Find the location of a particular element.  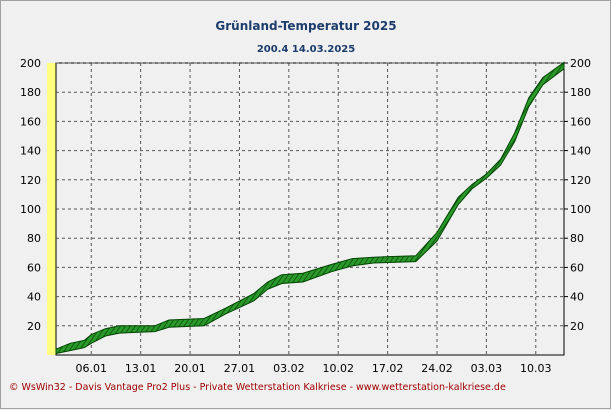

y-tick-label-right: 200 is located at coordinates (580, 63).